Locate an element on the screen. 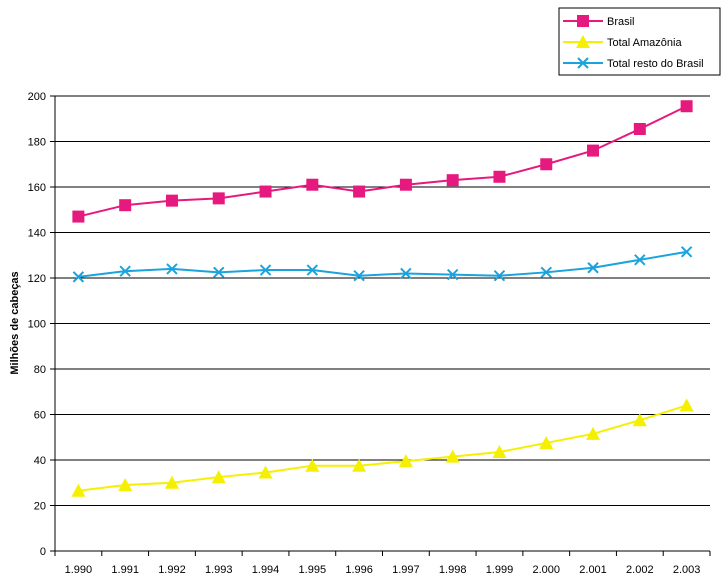 This screenshot has height=582, width=728. legend-label: Total Amazônia is located at coordinates (644, 43).